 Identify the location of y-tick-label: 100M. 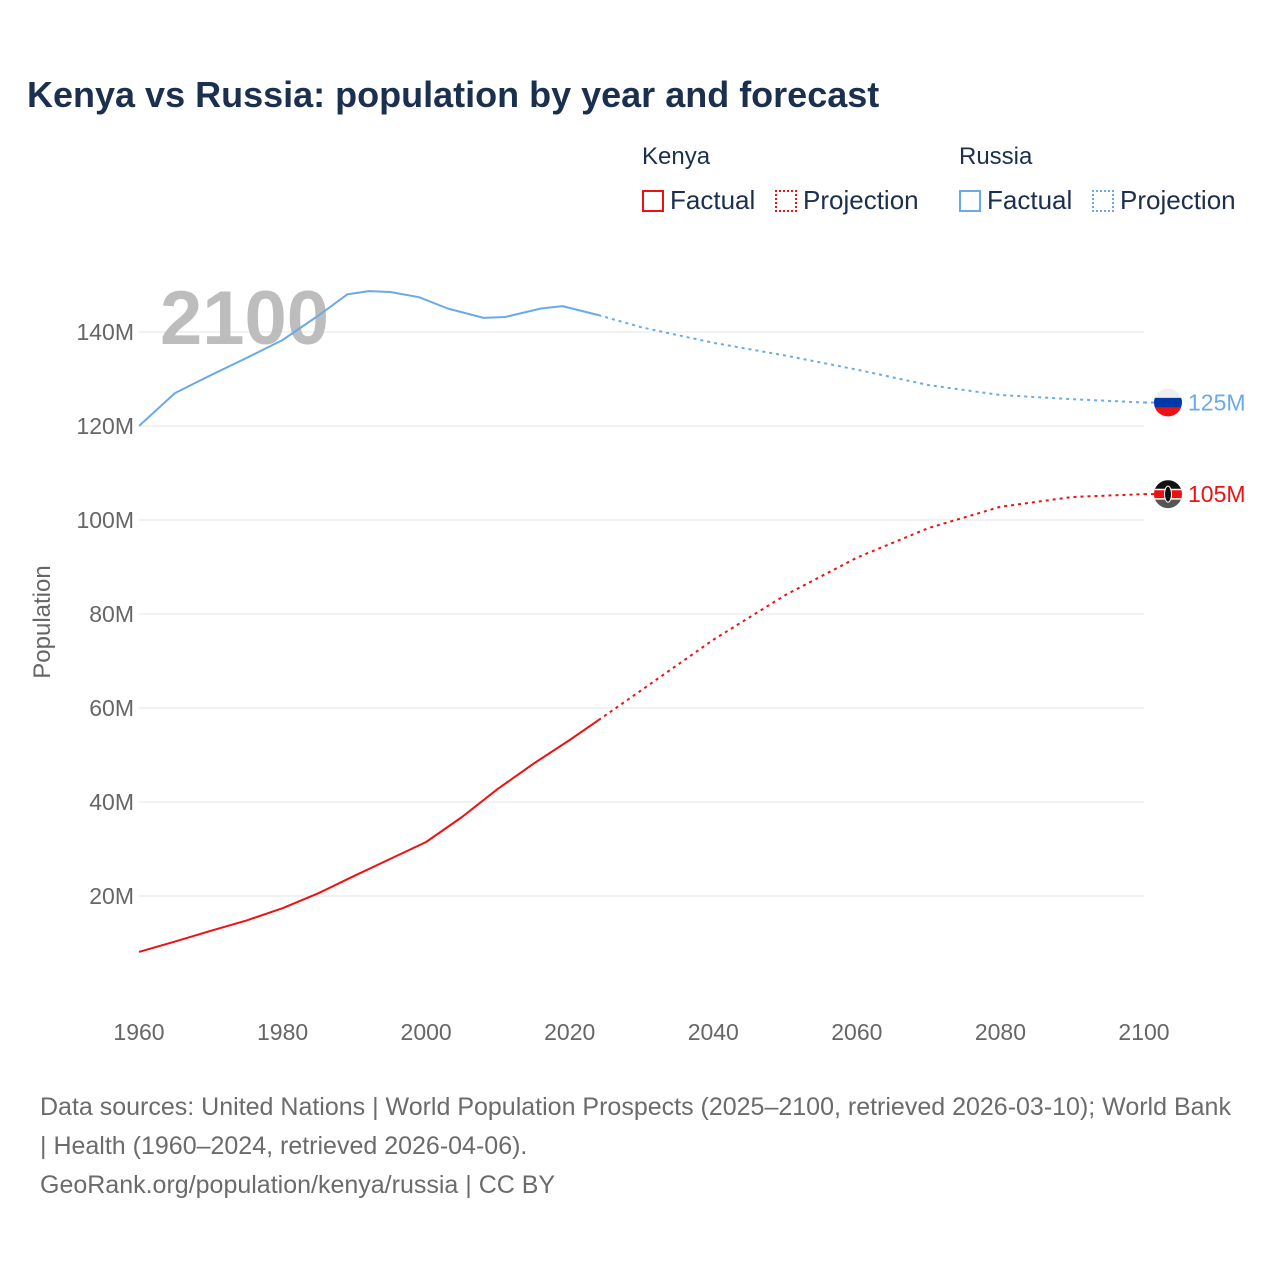
(105, 520).